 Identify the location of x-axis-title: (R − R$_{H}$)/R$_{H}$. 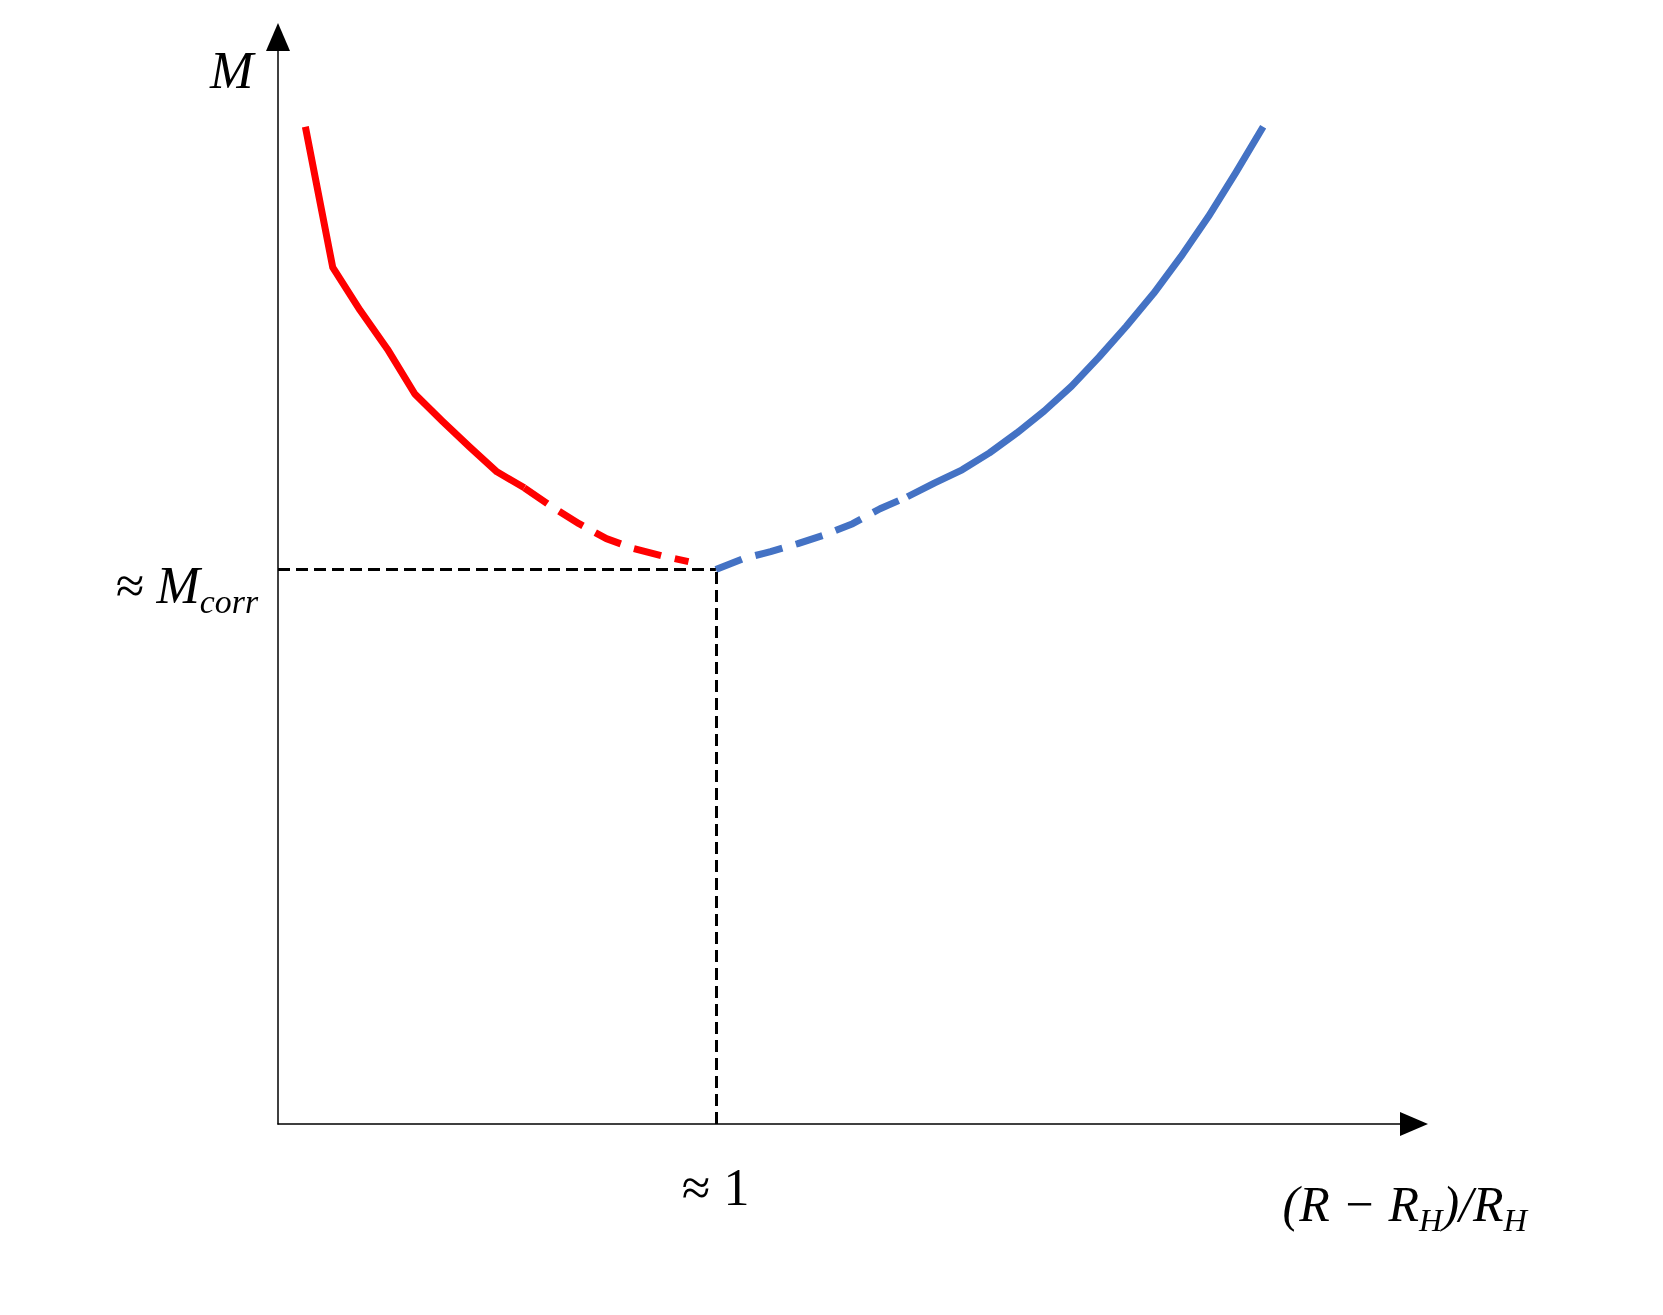
(1405, 1207).